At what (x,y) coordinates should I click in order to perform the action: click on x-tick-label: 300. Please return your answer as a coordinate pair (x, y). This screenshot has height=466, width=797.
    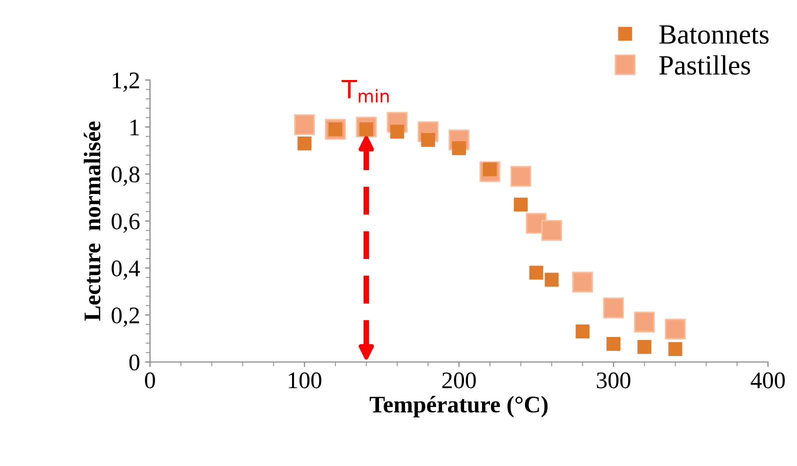
    Looking at the image, I should click on (613, 380).